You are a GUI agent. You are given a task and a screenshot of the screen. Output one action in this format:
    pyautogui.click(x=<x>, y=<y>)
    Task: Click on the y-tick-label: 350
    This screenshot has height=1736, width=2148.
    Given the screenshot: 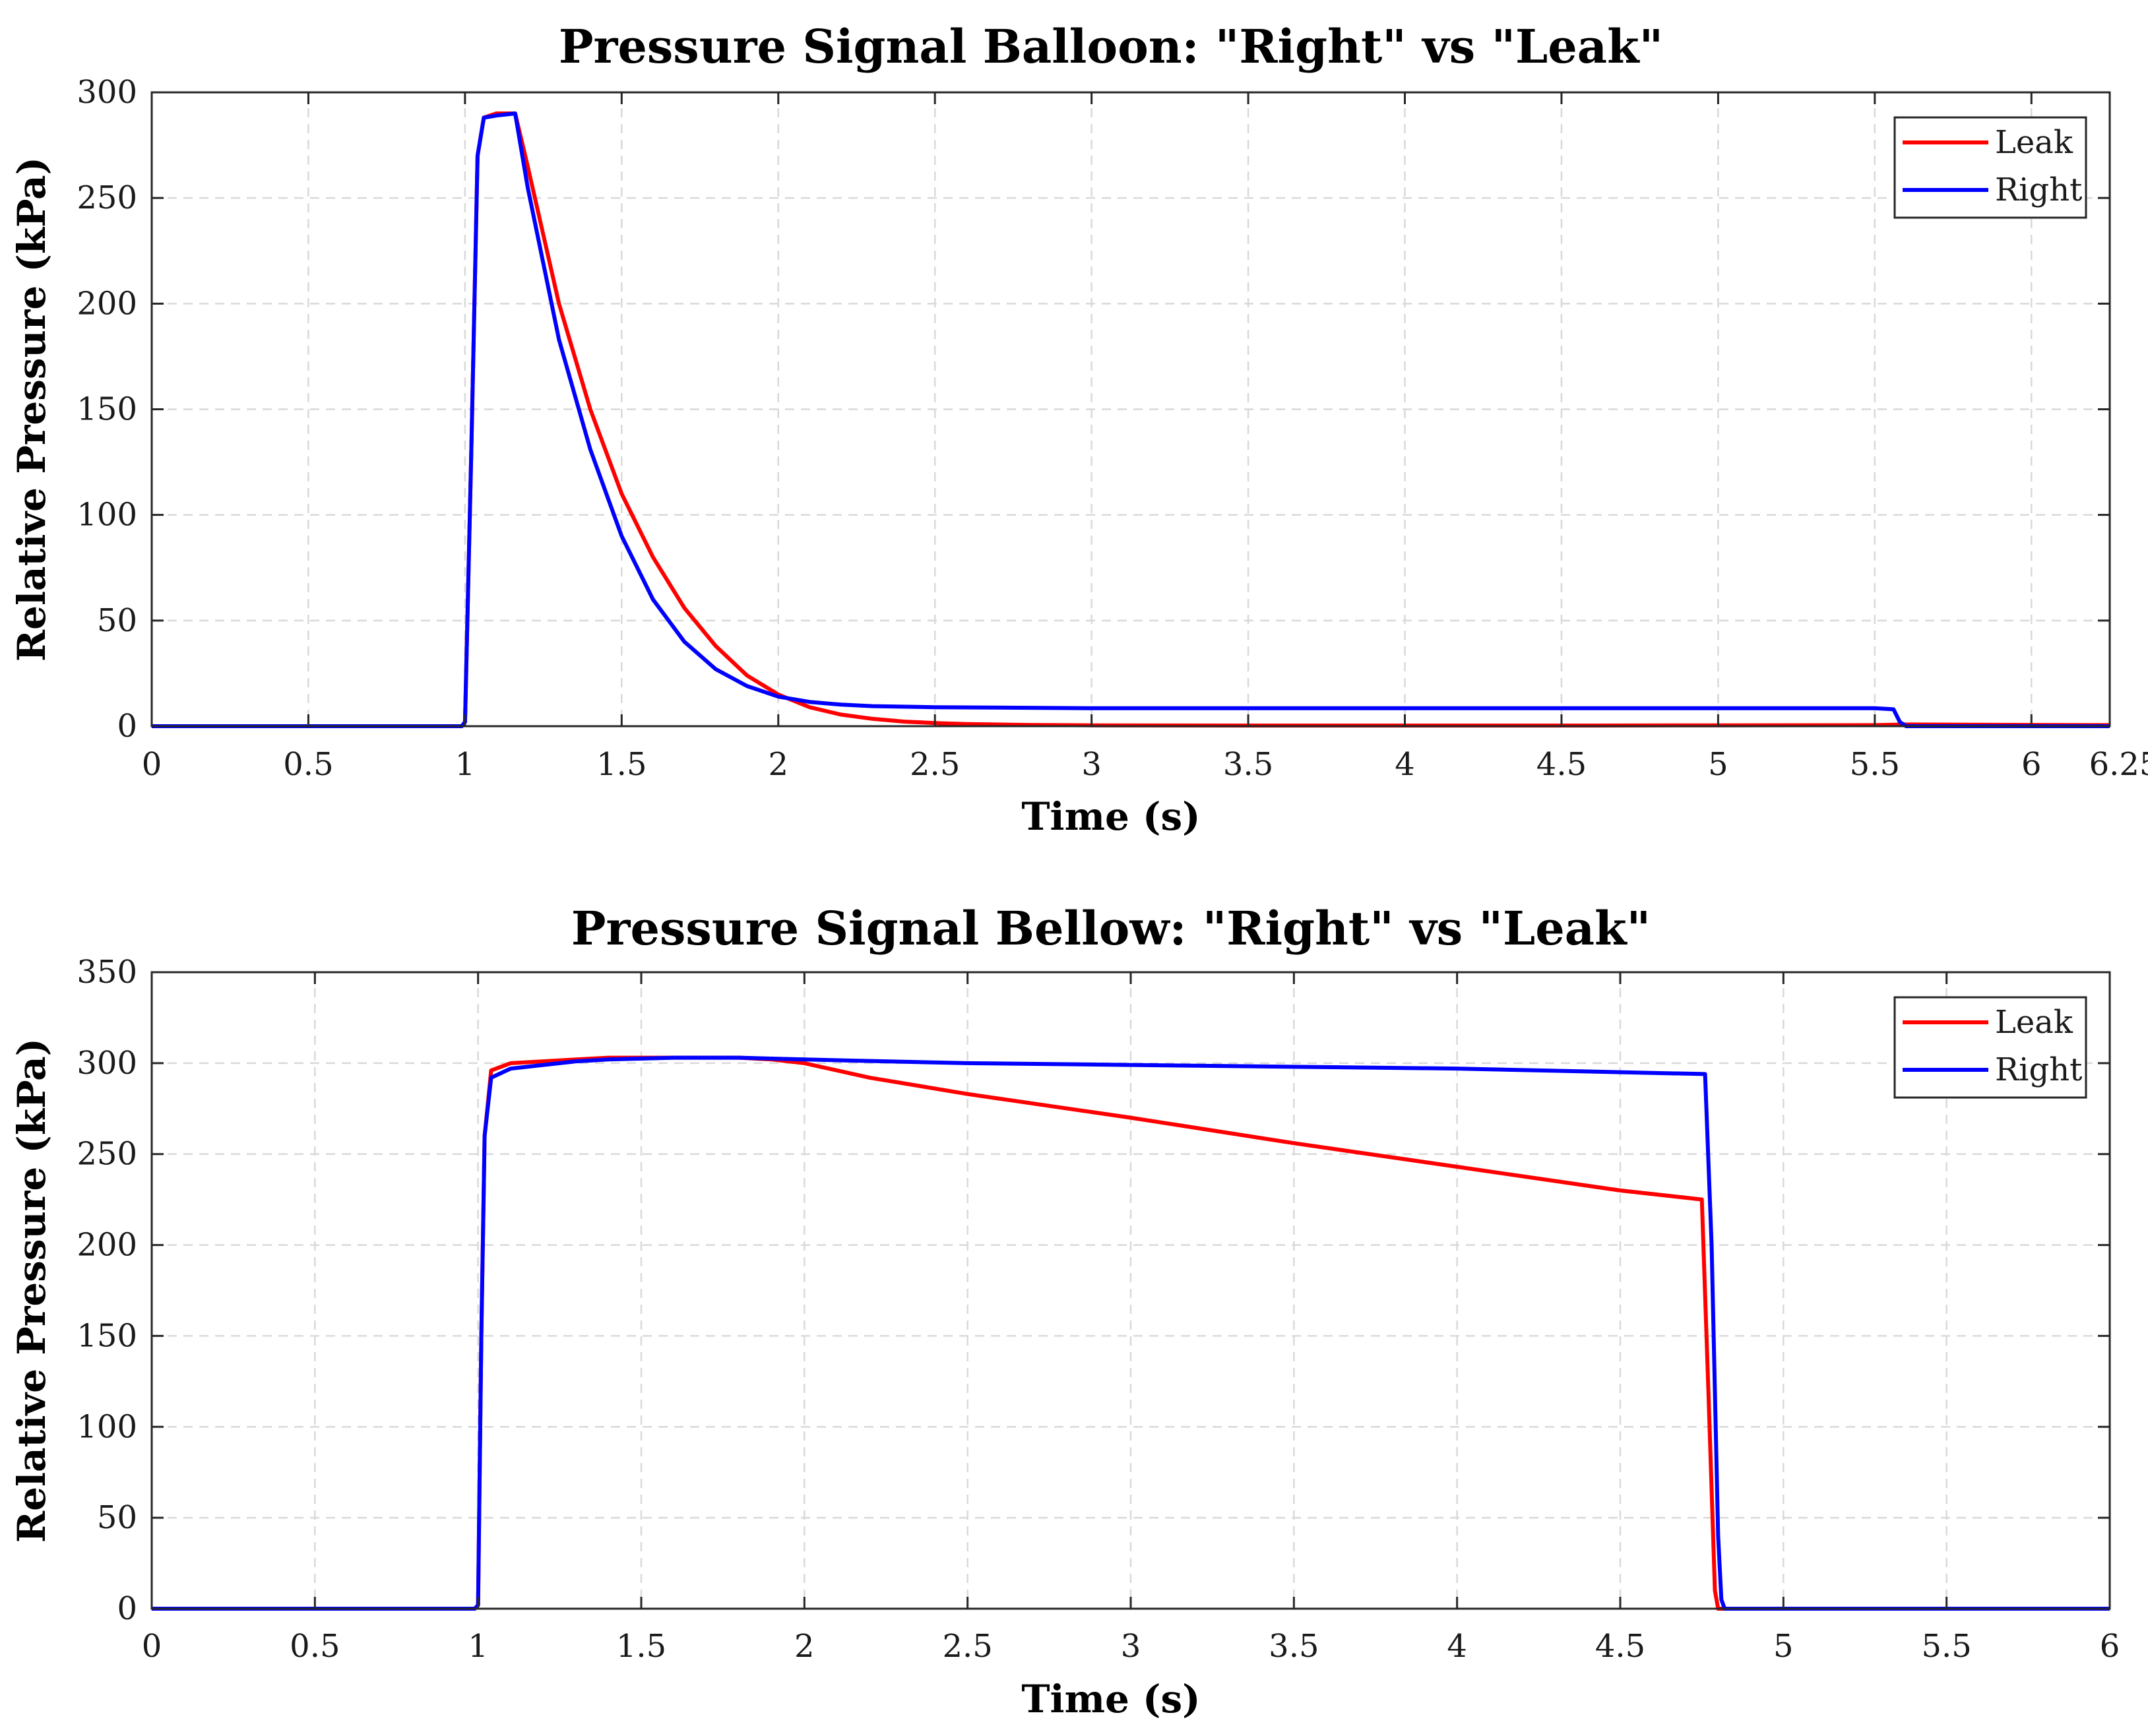 What is the action you would take?
    pyautogui.click(x=107, y=972)
    